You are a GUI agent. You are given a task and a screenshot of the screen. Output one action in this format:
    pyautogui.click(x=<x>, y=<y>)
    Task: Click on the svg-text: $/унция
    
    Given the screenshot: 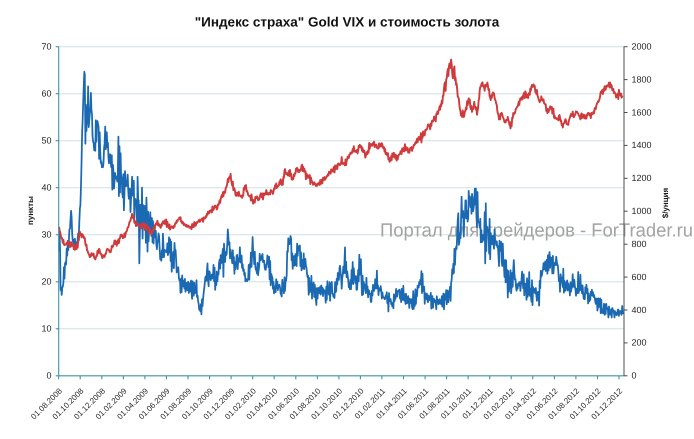 What is the action you would take?
    pyautogui.click(x=665, y=202)
    